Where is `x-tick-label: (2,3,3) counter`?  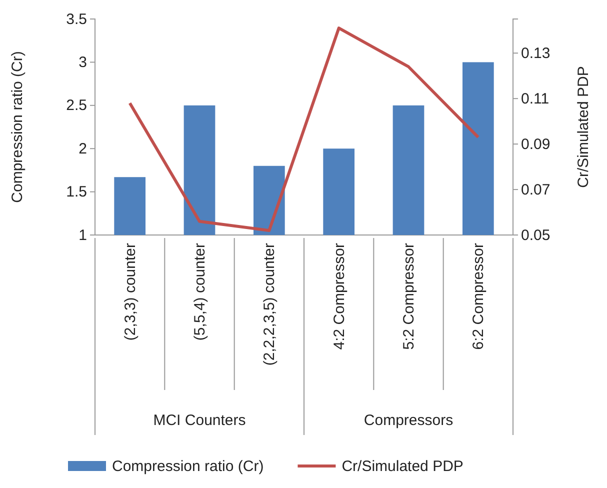
x-tick-label: (2,3,3) counter is located at coordinates (130, 292).